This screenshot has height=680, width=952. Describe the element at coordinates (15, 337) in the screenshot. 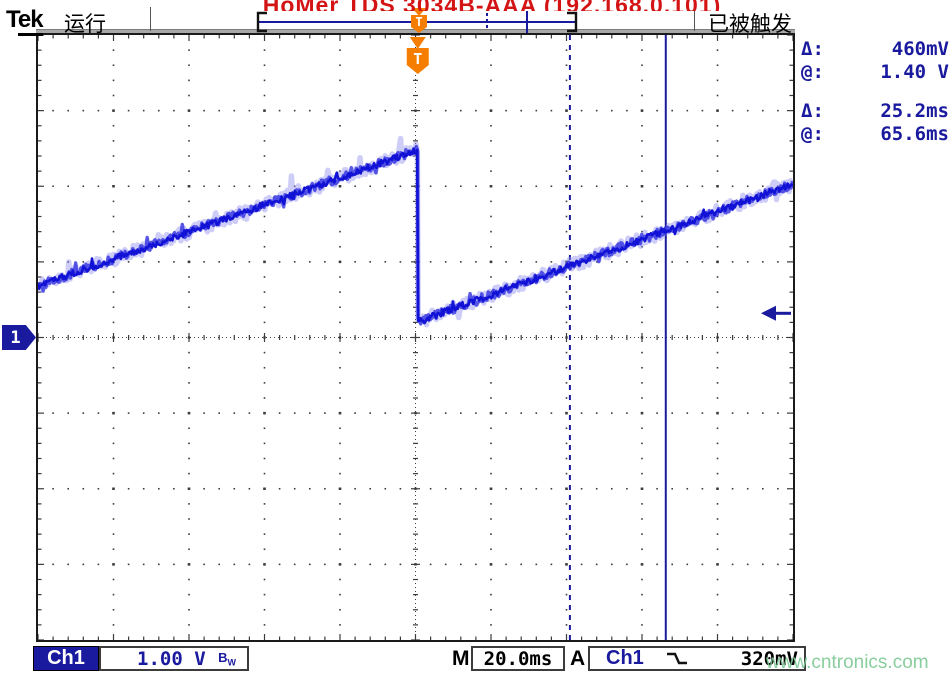

I see `channel1-ground-marker-label: 1` at that location.